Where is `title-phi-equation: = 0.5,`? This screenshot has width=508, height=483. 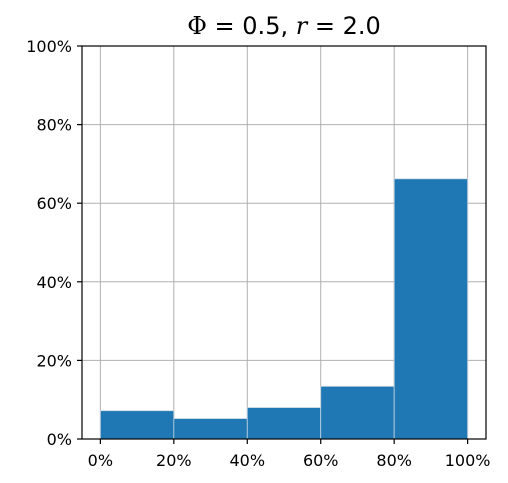
title-phi-equation: = 0.5, is located at coordinates (251, 26).